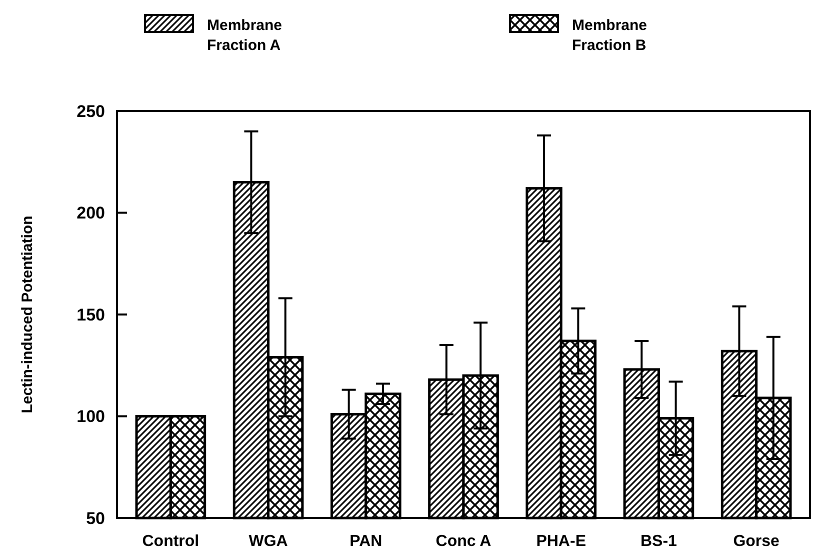 Image resolution: width=821 pixels, height=557 pixels. I want to click on x-tick-label: BS-1, so click(659, 541).